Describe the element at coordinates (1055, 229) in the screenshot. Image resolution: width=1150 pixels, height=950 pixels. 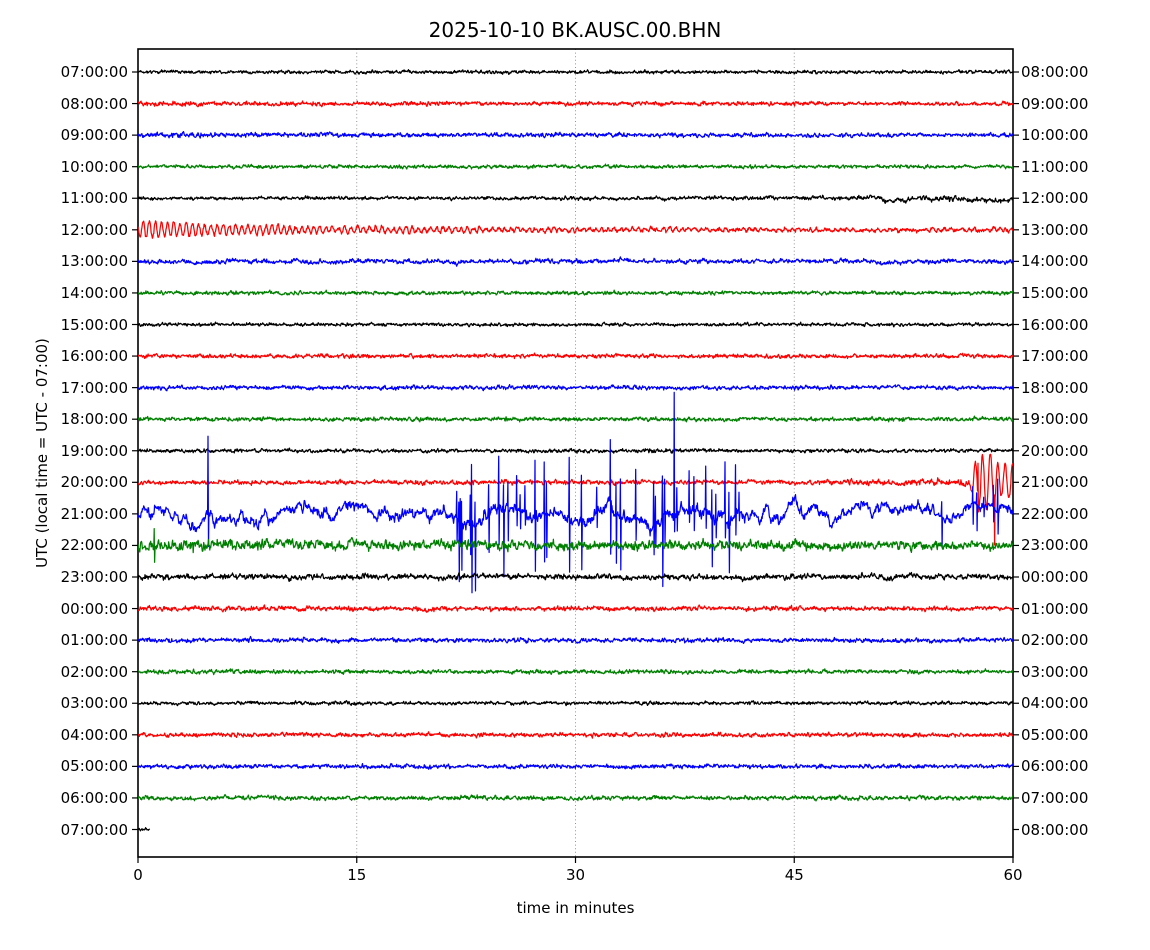
I see `local-time-label: 13:00:00` at that location.